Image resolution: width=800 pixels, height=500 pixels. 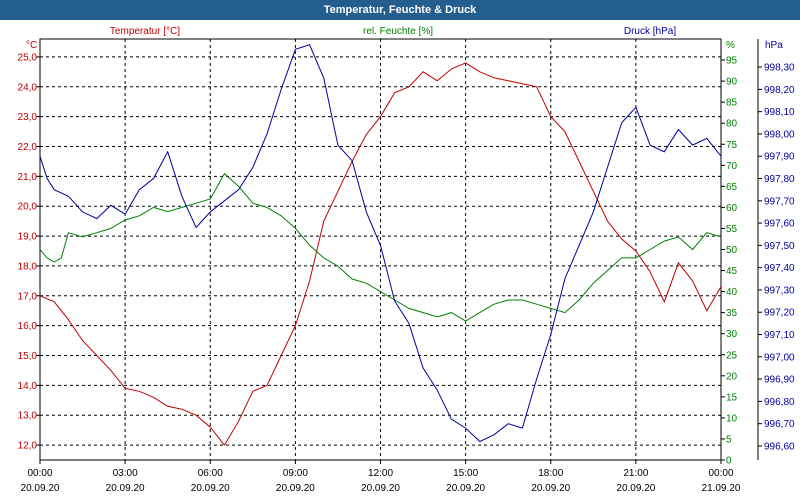 What do you see at coordinates (550, 473) in the screenshot?
I see `x-tick-time: 18:00` at bounding box center [550, 473].